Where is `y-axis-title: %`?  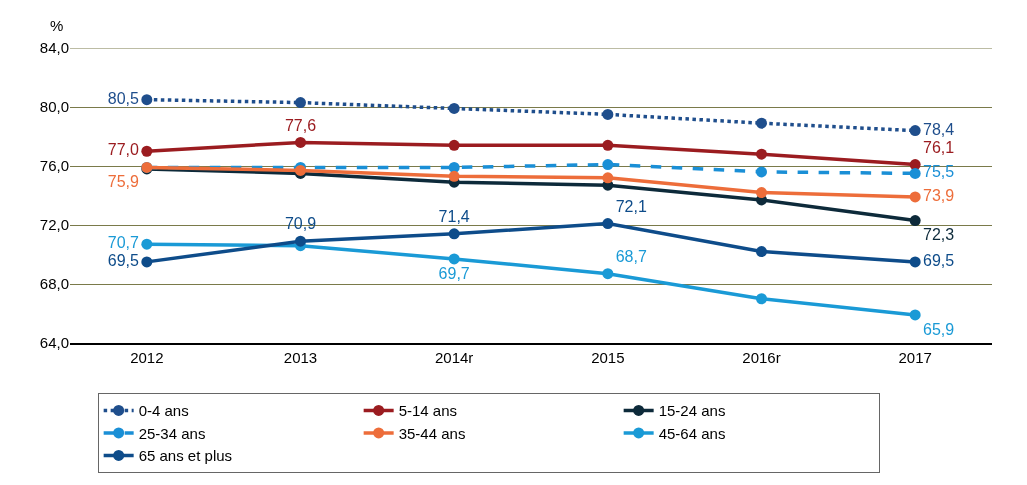
y-axis-title: % is located at coordinates (57, 25).